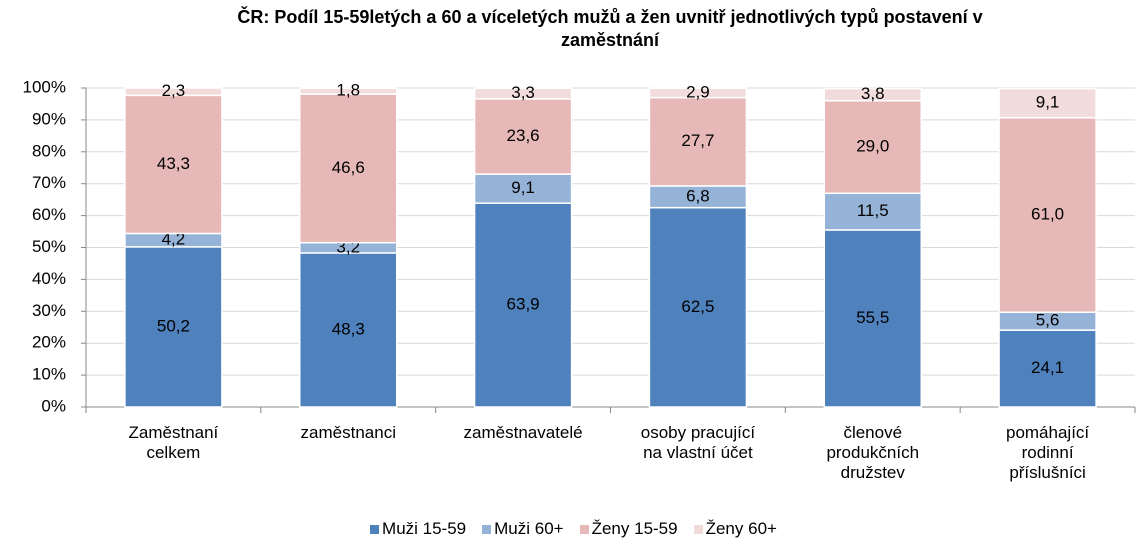  Describe the element at coordinates (49, 118) in the screenshot. I see `y-tick-label: 90%` at that location.